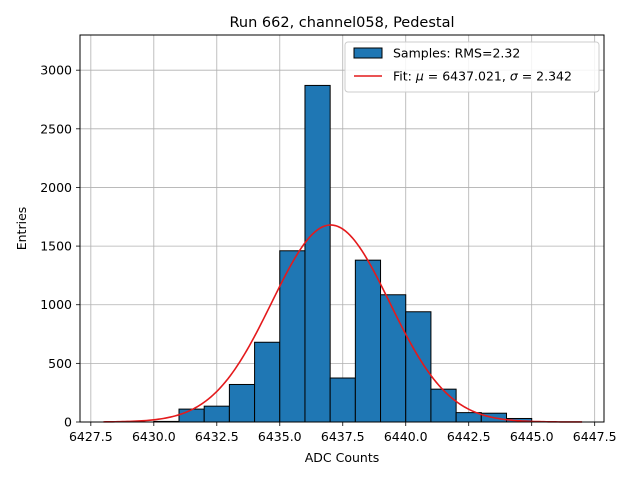  What do you see at coordinates (532, 436) in the screenshot?
I see `x-tick-label: 6445.0` at bounding box center [532, 436].